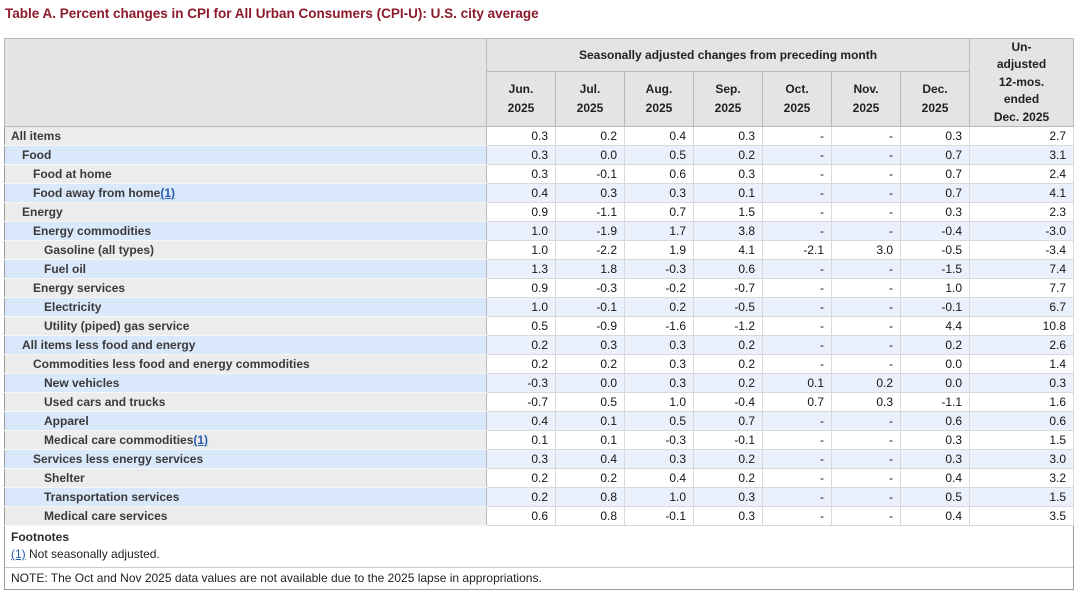 The height and width of the screenshot is (593, 1078). What do you see at coordinates (539, 268) in the screenshot?
I see `table-row: Fuel oil 1.3 1.8 -0.3 0.6- - -1.5 7.4` at bounding box center [539, 268].